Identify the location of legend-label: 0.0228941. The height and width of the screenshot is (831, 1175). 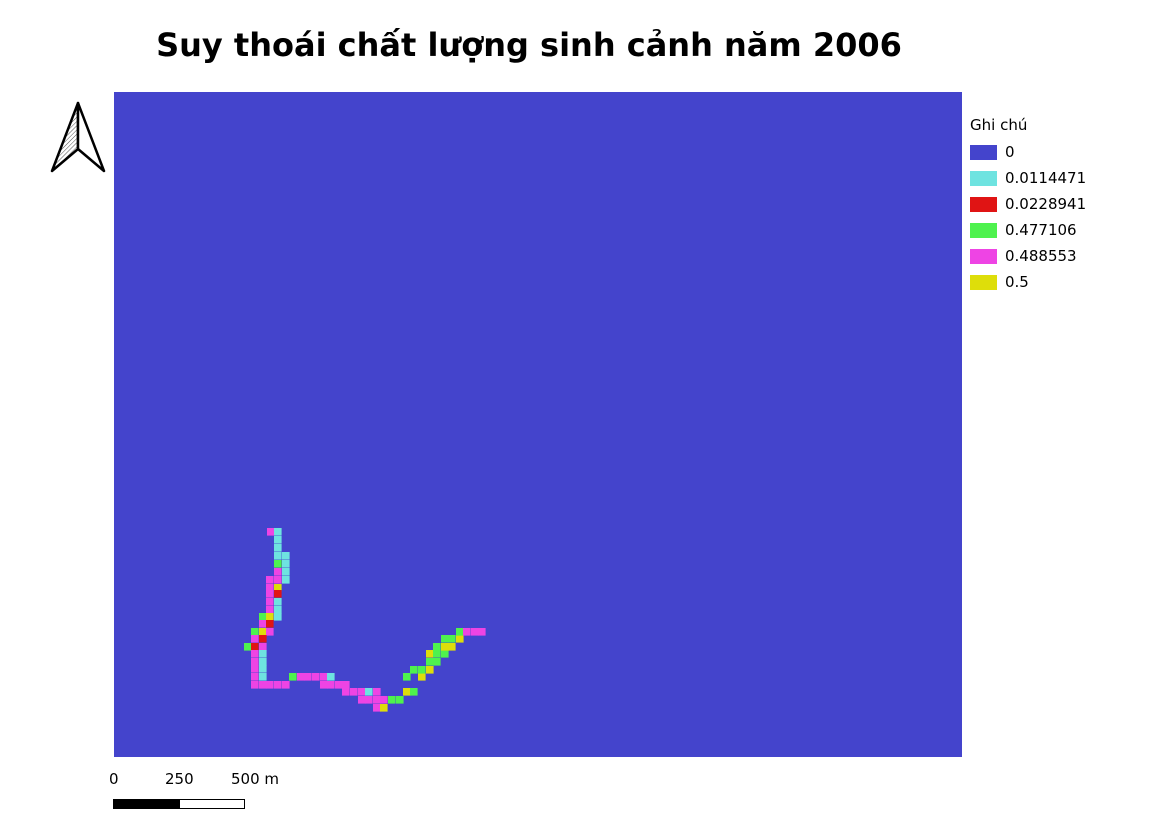
(1046, 204).